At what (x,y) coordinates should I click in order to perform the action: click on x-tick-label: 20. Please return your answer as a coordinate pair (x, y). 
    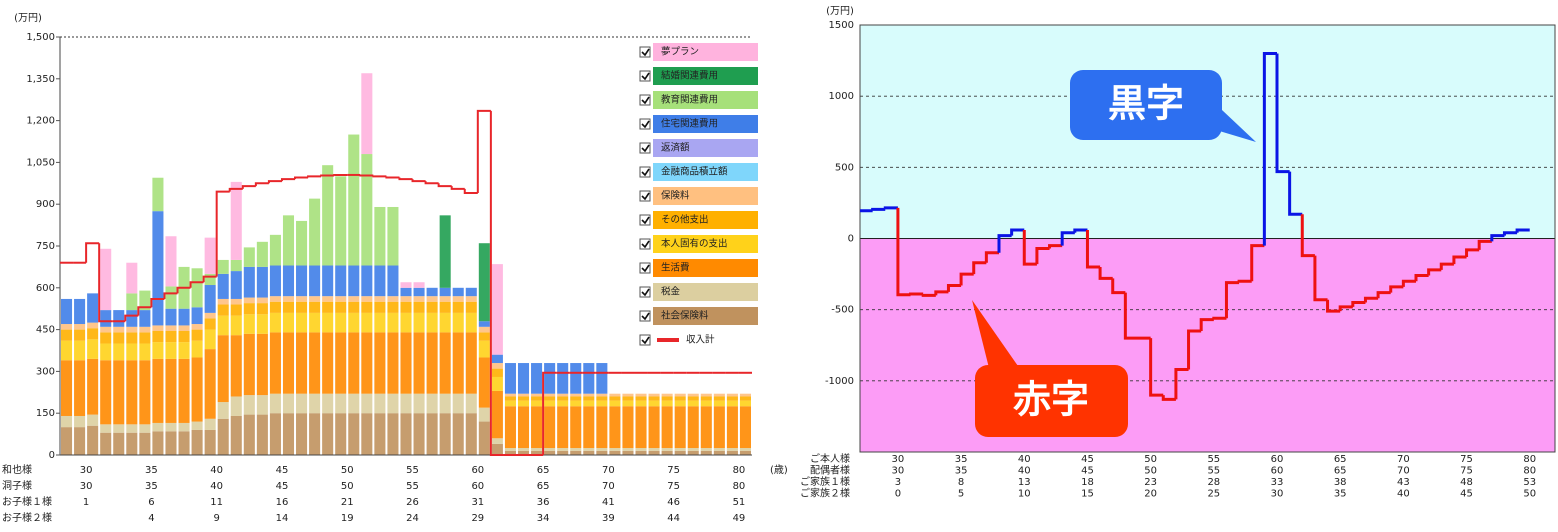
    Looking at the image, I should click on (1150, 494).